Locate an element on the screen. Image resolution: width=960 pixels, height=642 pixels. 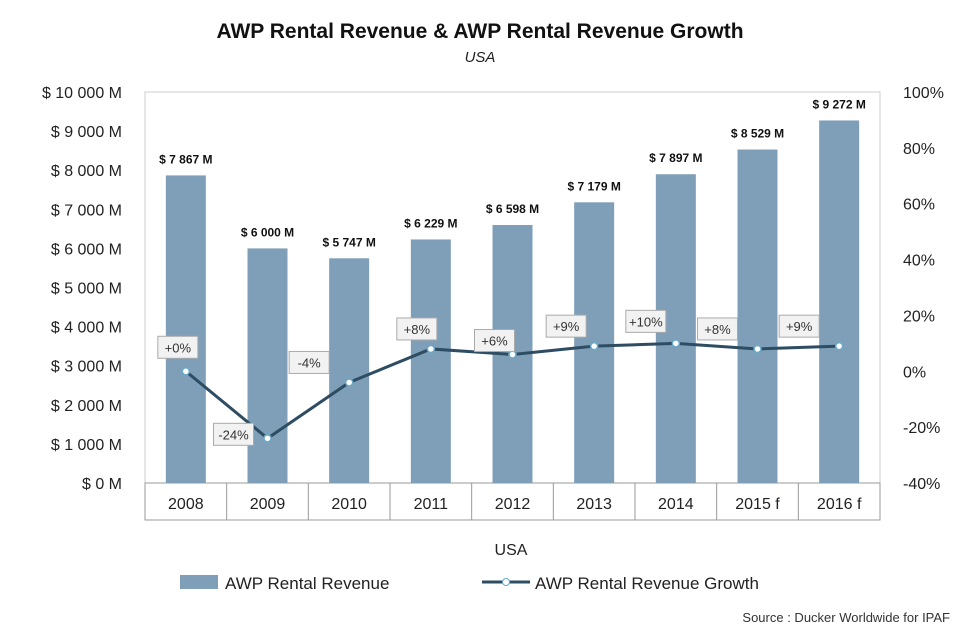
left-tick-label: $ 8 000 M is located at coordinates (86, 171).